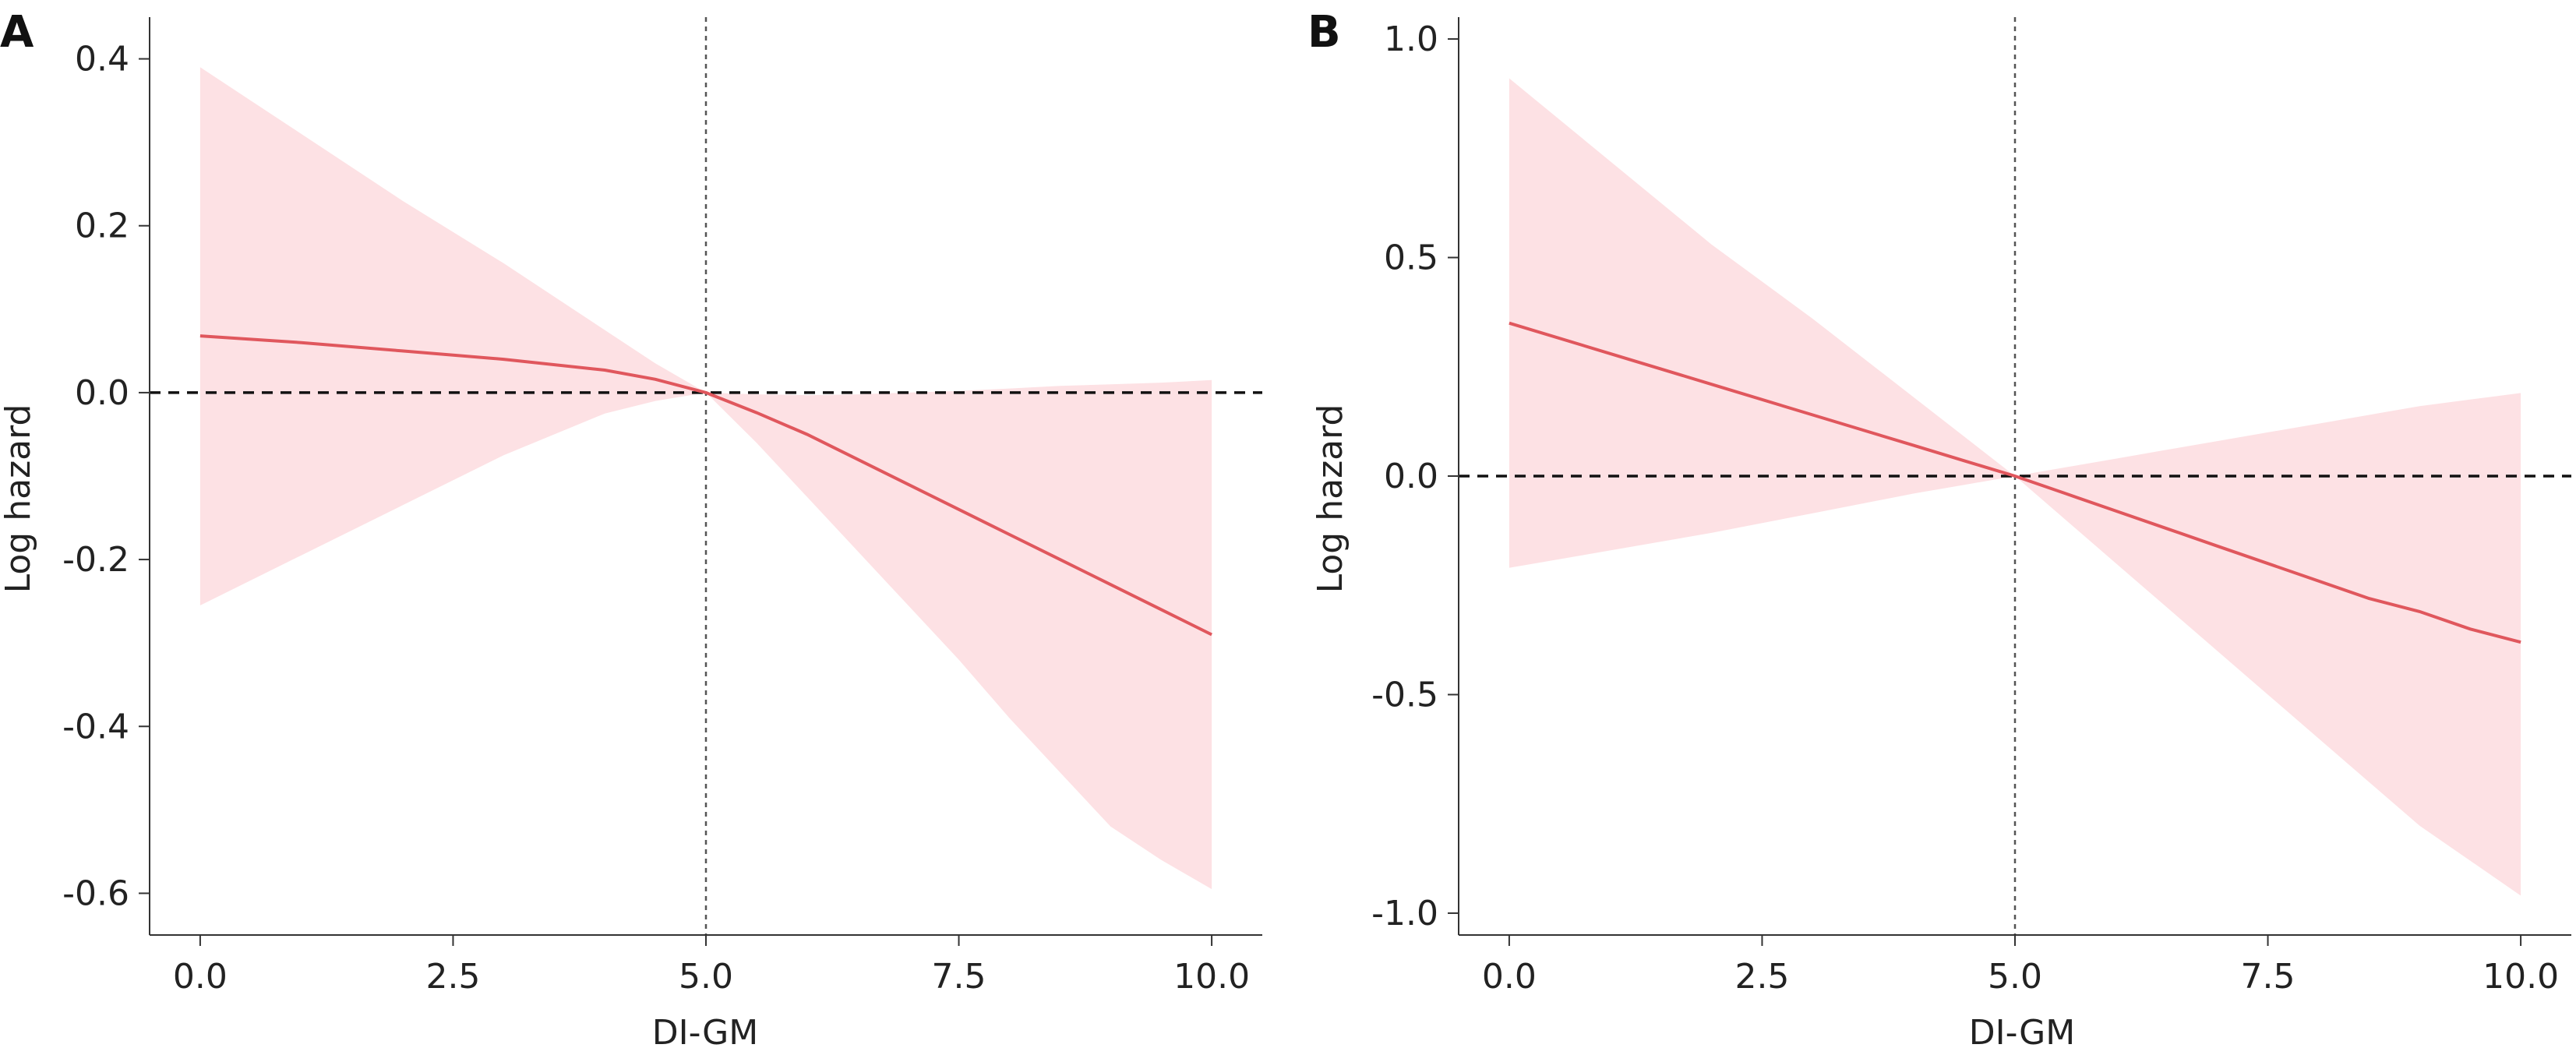 The height and width of the screenshot is (1055, 2576). Describe the element at coordinates (705, 485) in the screenshot. I see `panel-a-fitted-line` at that location.